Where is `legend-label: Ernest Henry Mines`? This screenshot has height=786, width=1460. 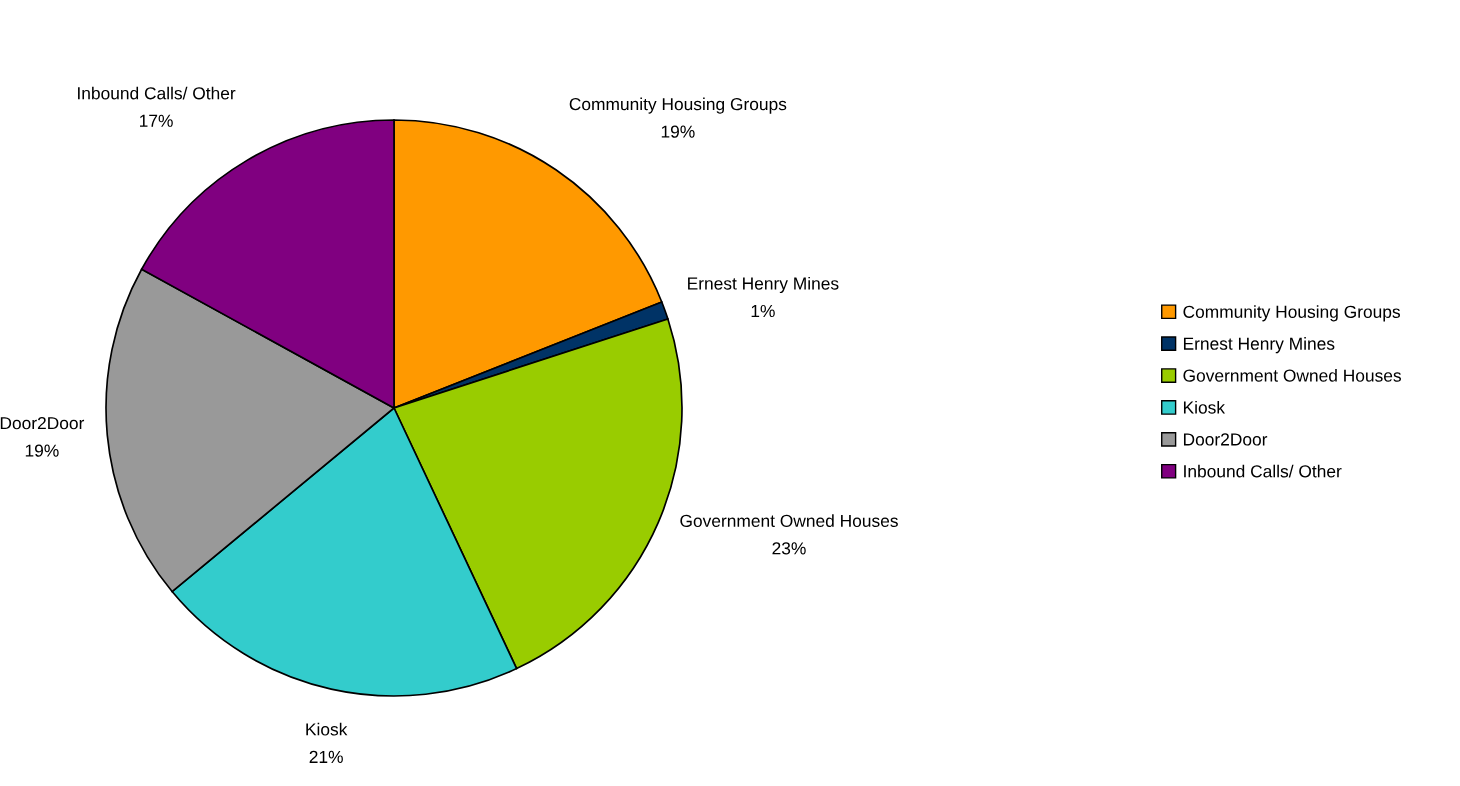 legend-label: Ernest Henry Mines is located at coordinates (1259, 345).